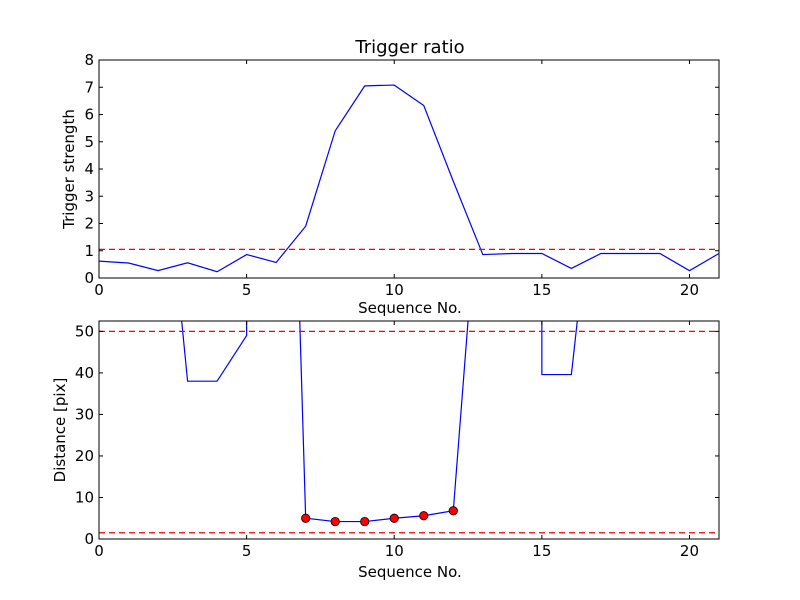 This screenshot has width=800, height=600. What do you see at coordinates (84, 414) in the screenshot?
I see `y-tick-label: 30` at bounding box center [84, 414].